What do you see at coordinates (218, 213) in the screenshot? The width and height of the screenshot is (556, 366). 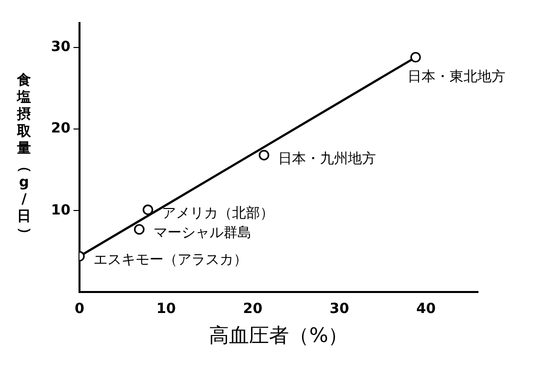 I see `annotation: アメリカ（北部）` at bounding box center [218, 213].